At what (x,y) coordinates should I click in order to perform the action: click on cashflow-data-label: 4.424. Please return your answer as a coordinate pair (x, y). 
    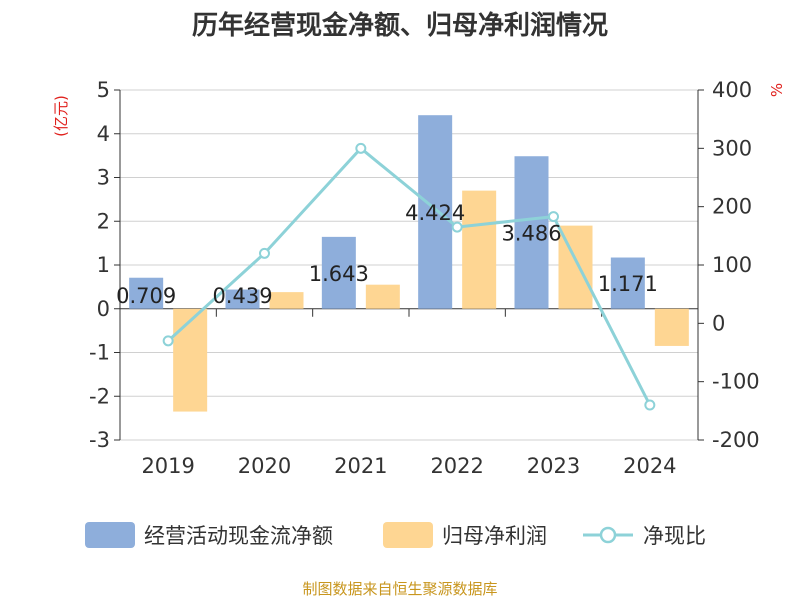
    Looking at the image, I should click on (435, 213).